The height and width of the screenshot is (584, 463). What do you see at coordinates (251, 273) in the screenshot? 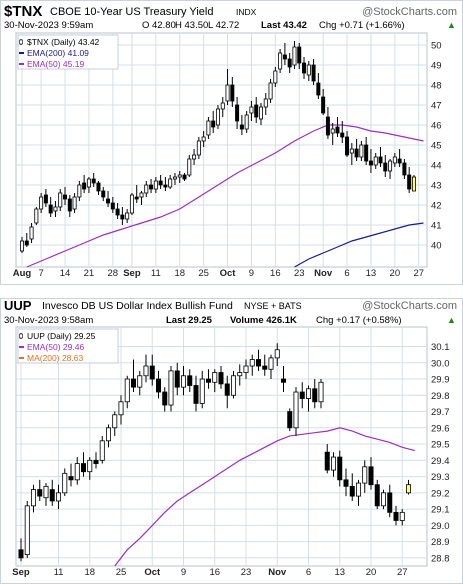
I see `x-tick-label: 9` at bounding box center [251, 273].